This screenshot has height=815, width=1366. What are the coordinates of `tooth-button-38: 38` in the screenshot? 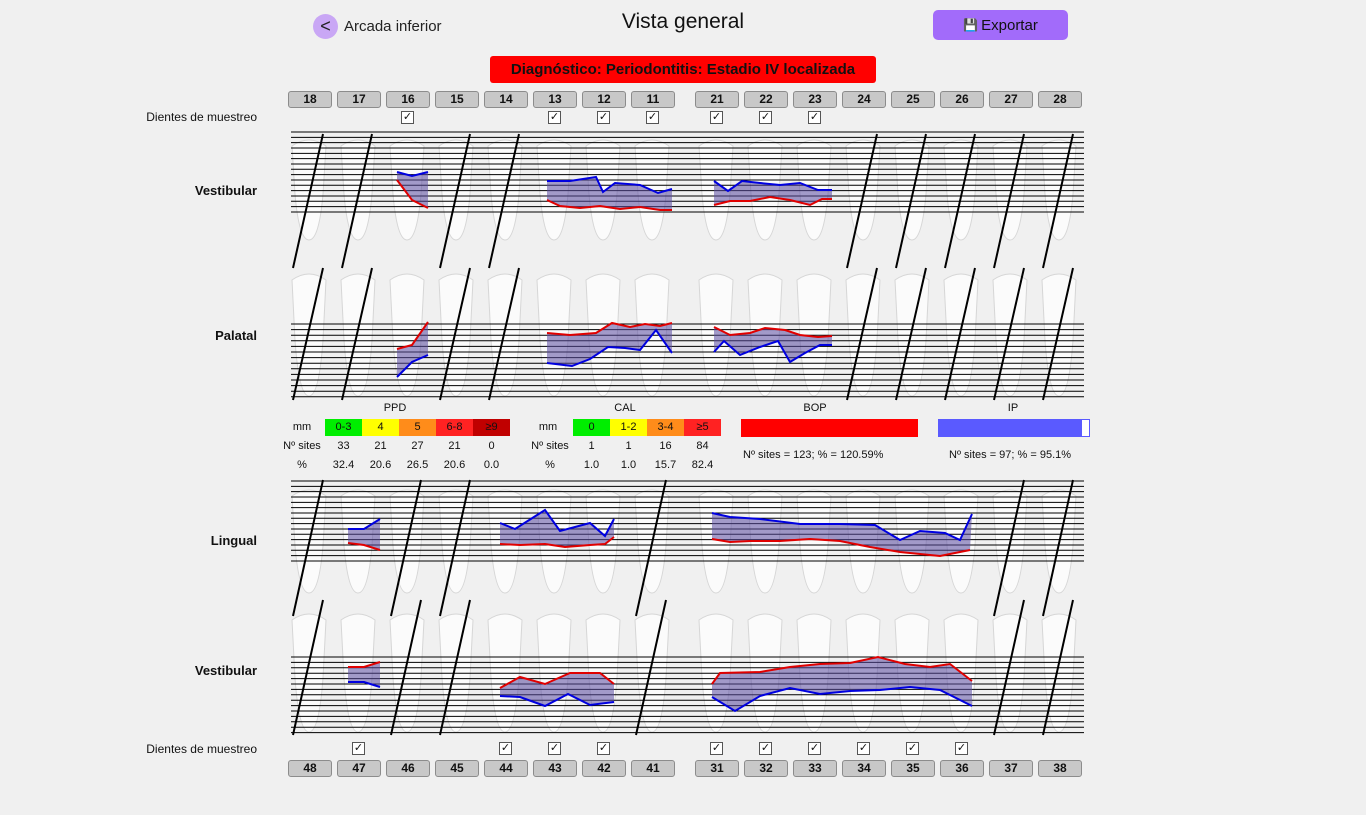 It's located at (1060, 768).